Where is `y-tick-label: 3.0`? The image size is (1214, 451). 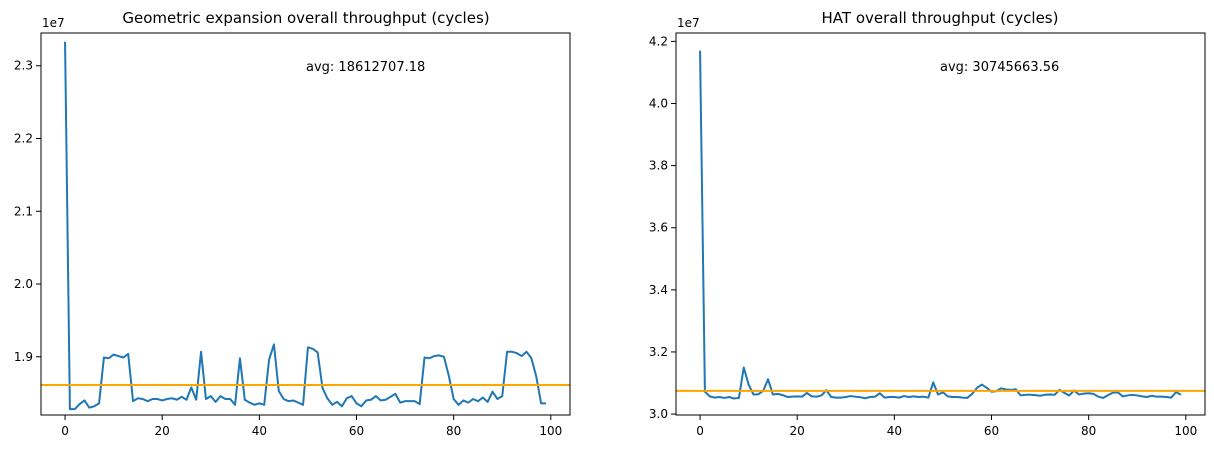
y-tick-label: 3.0 is located at coordinates (658, 414).